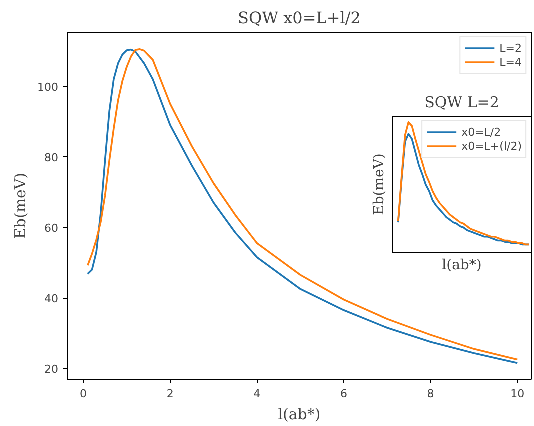  Describe the element at coordinates (257, 394) in the screenshot. I see `x-tick-label: 4` at that location.